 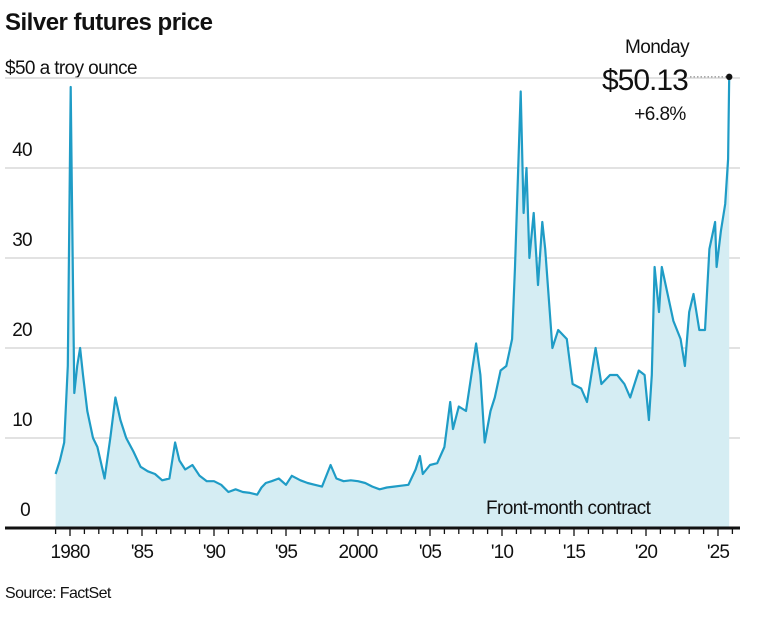 What do you see at coordinates (71, 68) in the screenshot?
I see `chart-subtitle: $50 a troy ounce` at bounding box center [71, 68].